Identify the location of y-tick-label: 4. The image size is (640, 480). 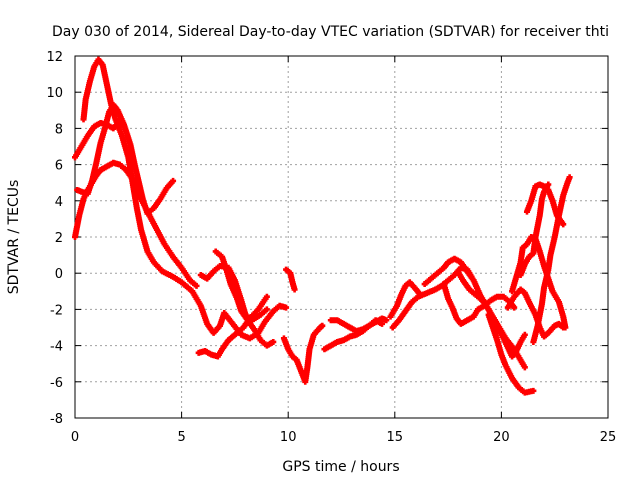
(59, 202).